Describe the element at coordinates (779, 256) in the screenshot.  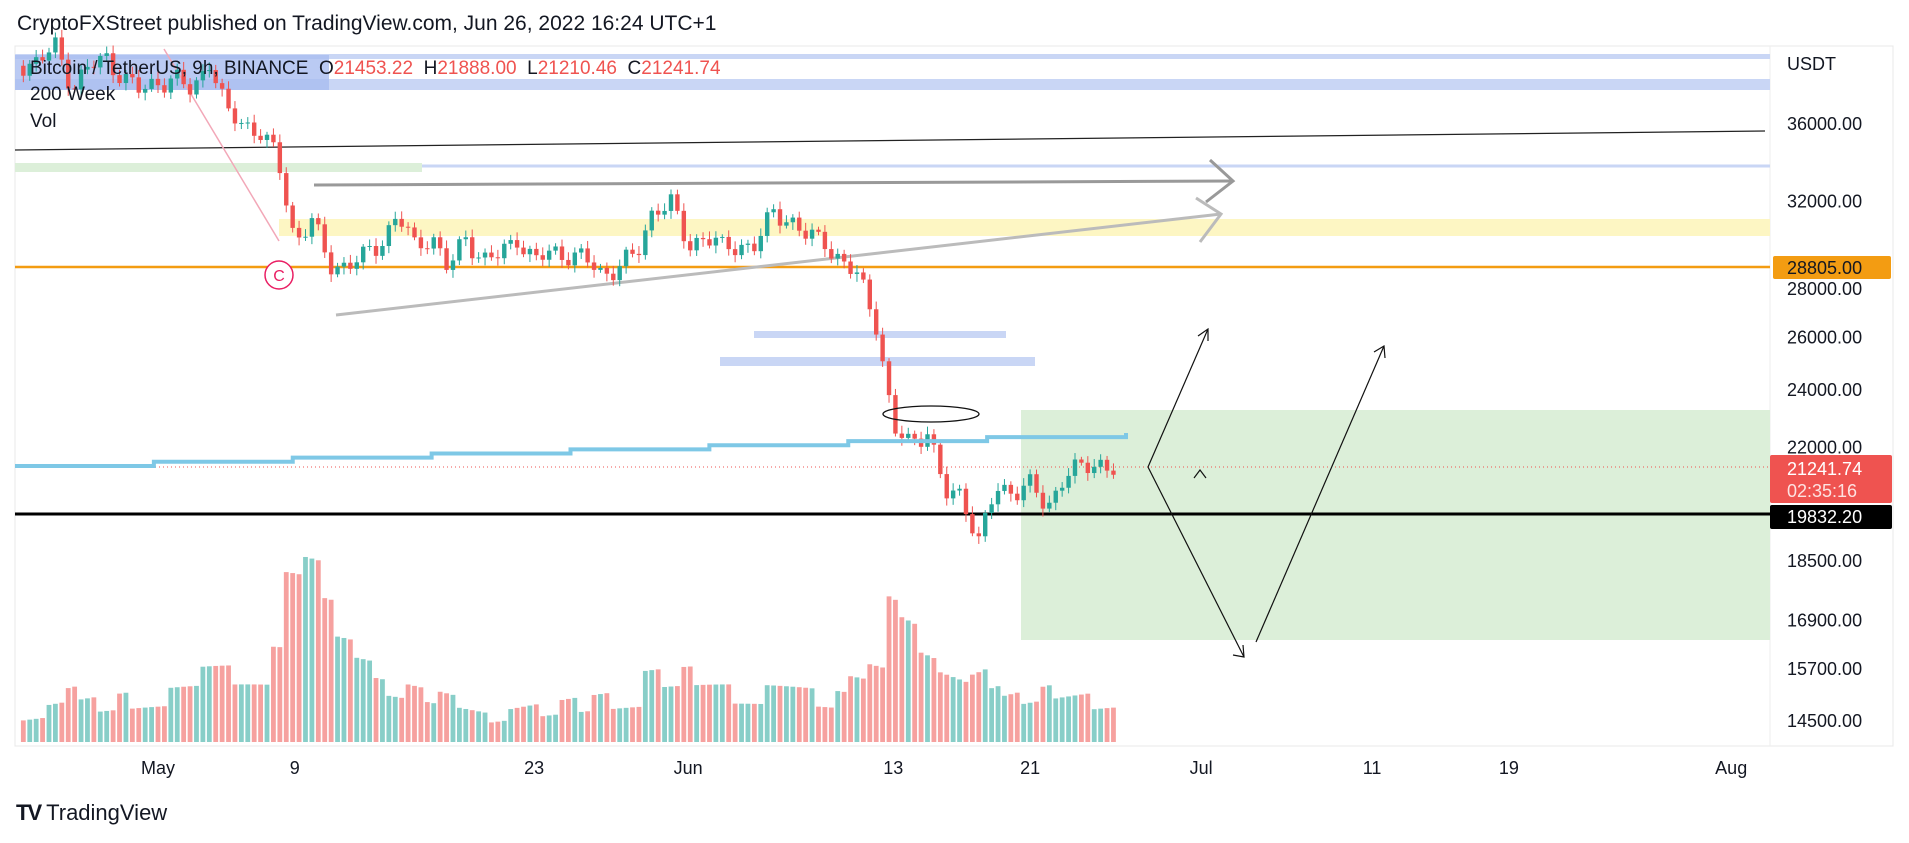
I see `triangle-bottom-line` at that location.